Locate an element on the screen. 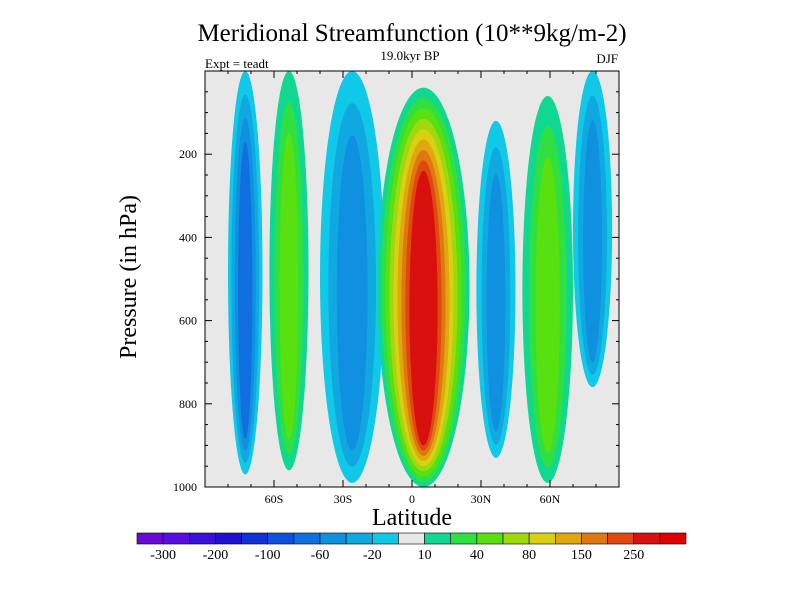  y-axis-label: Pressure (in hPa) is located at coordinates (129, 277).